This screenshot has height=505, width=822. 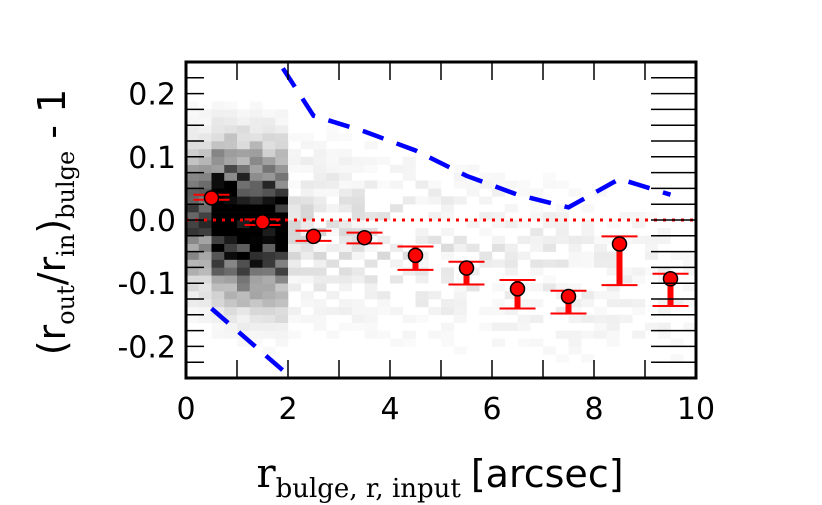 I want to click on x-axis-label: rbulge, r, input [arcsec], so click(x=439, y=477).